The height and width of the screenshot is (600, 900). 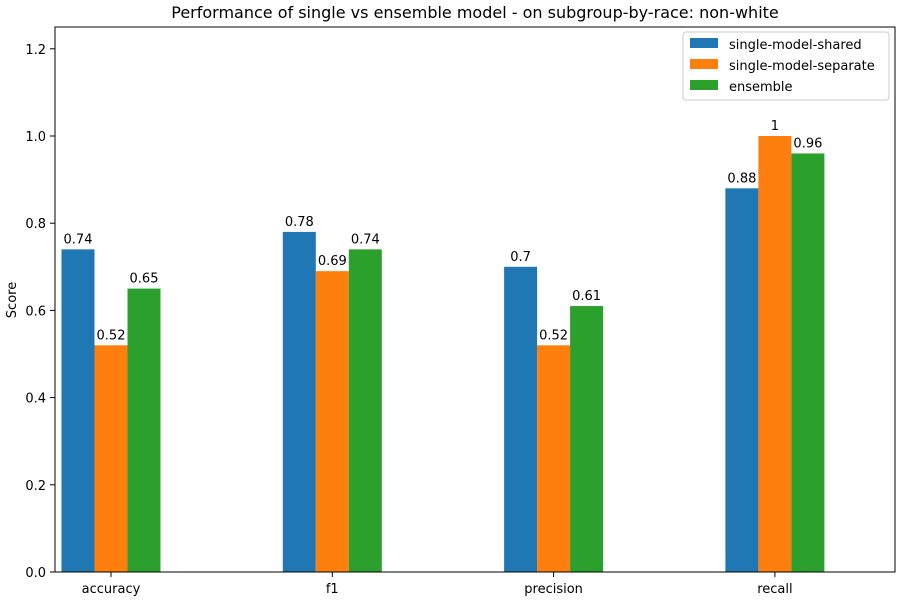 What do you see at coordinates (111, 335) in the screenshot?
I see `bar-value-label-single-model-separate-accuracy: 0.52` at bounding box center [111, 335].